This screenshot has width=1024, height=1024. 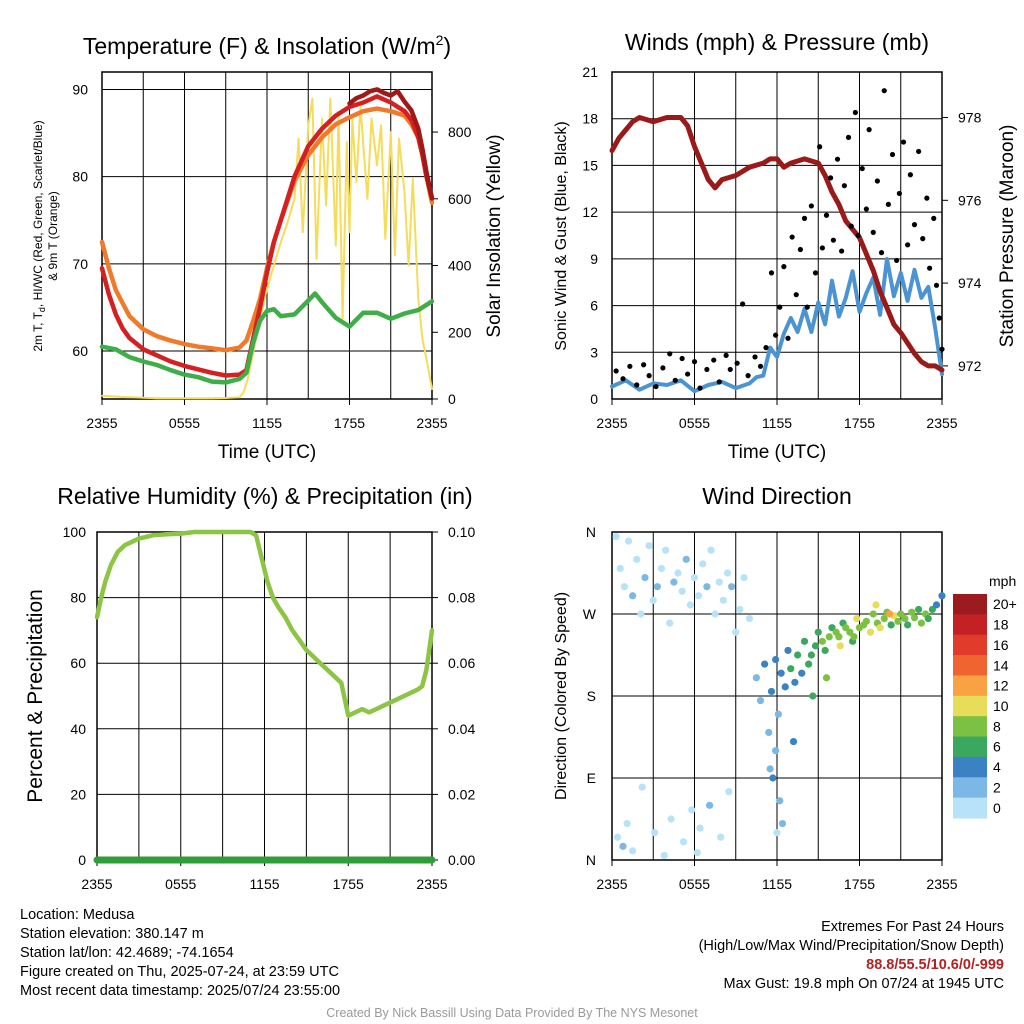 What do you see at coordinates (264, 623) in the screenshot?
I see `series-line-relative-humidity` at bounding box center [264, 623].